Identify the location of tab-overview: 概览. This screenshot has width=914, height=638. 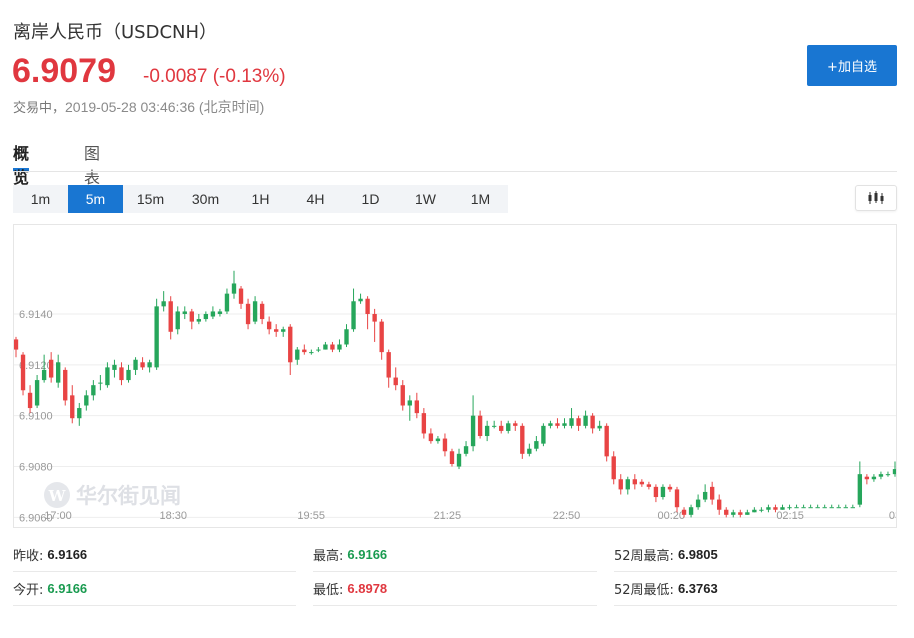
(21, 163).